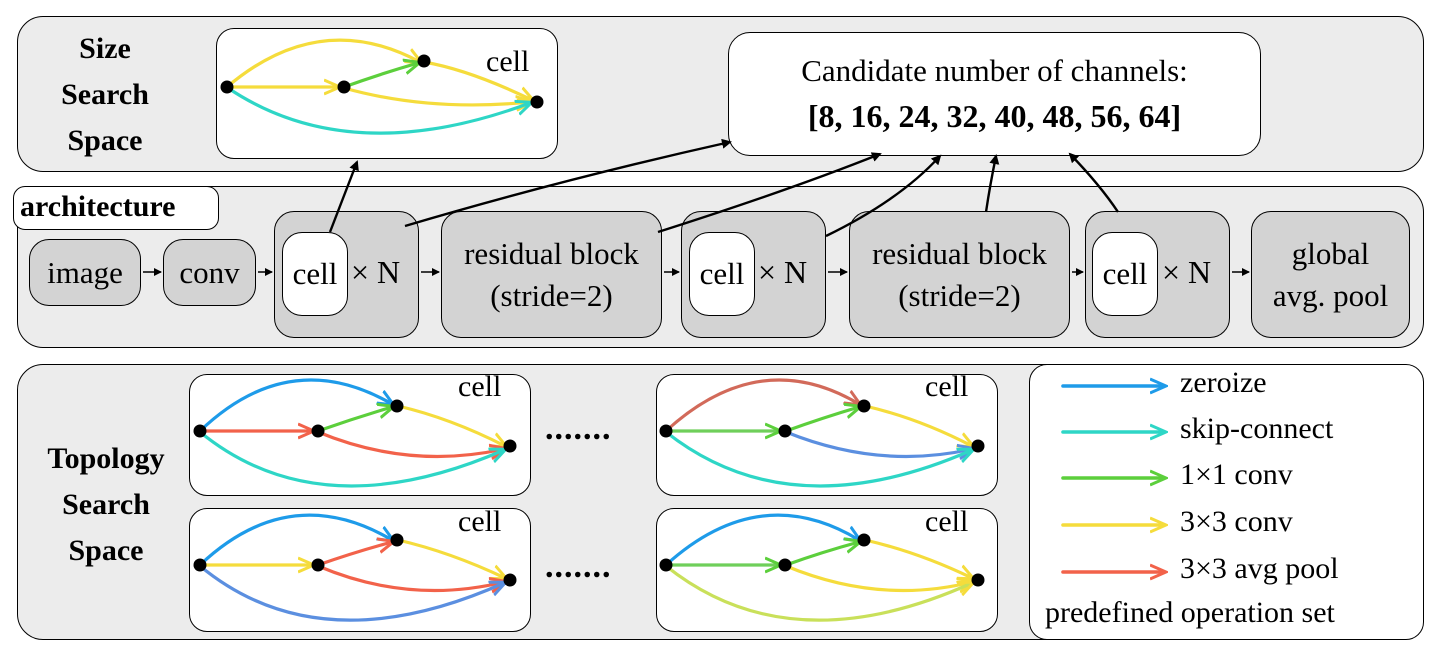 The width and height of the screenshot is (1439, 648). Describe the element at coordinates (1223, 382) in the screenshot. I see `legend-label-zeroize: zeroize` at that location.